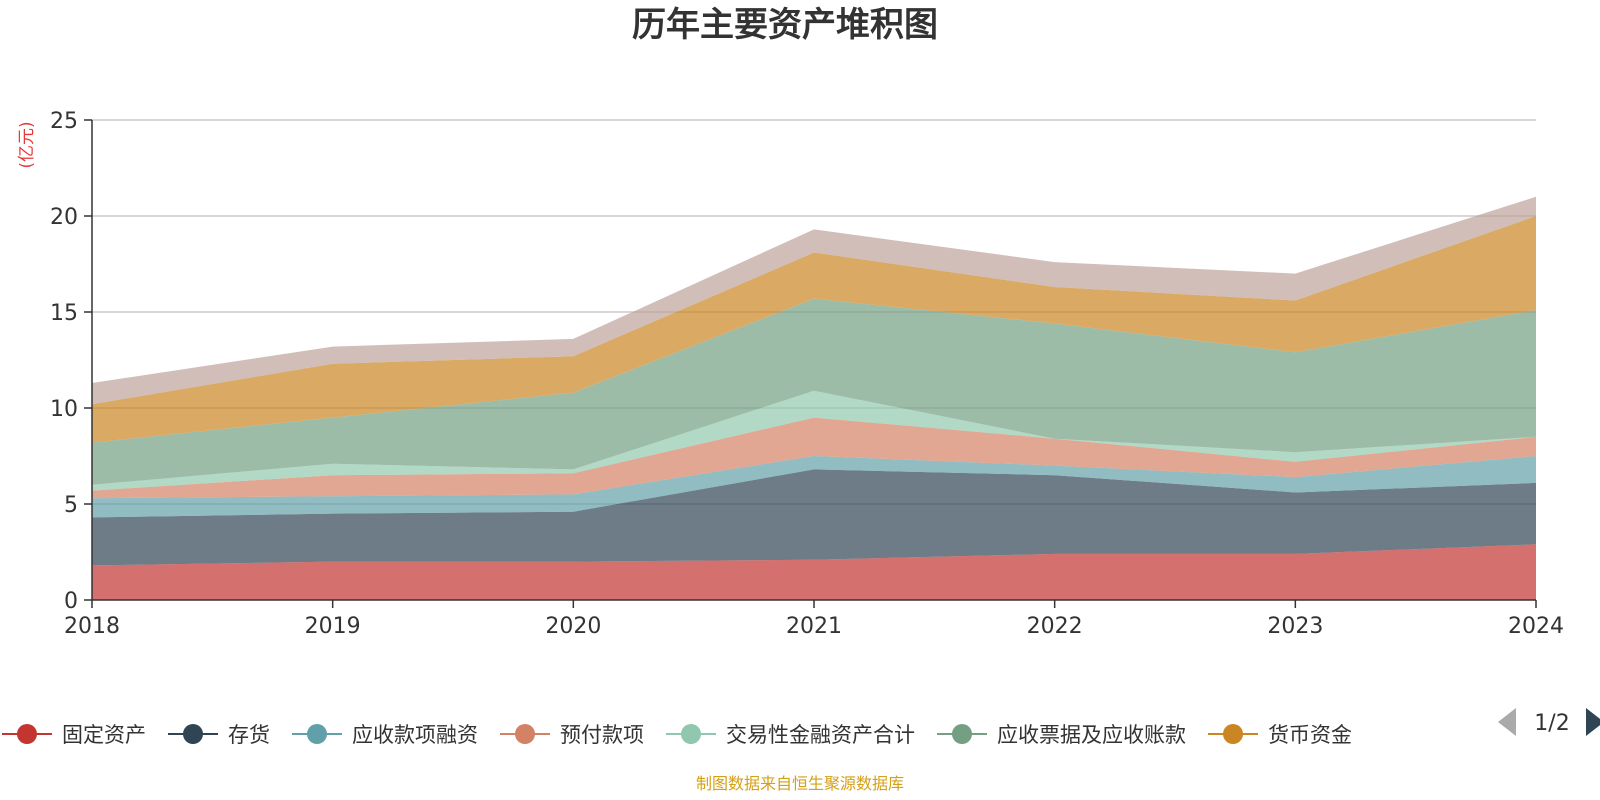 The height and width of the screenshot is (800, 1600). I want to click on legend-item: 固定资产, so click(74, 735).